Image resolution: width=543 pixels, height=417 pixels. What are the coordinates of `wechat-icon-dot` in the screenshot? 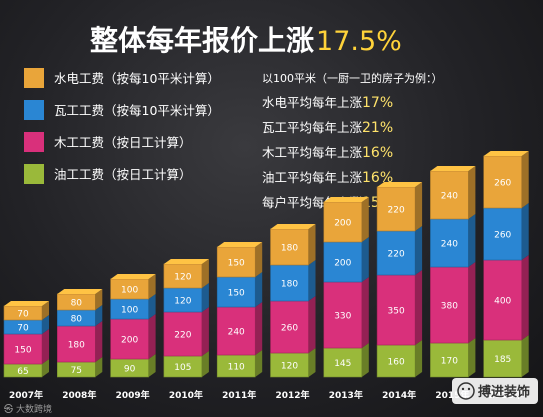 It's located at (463, 389).